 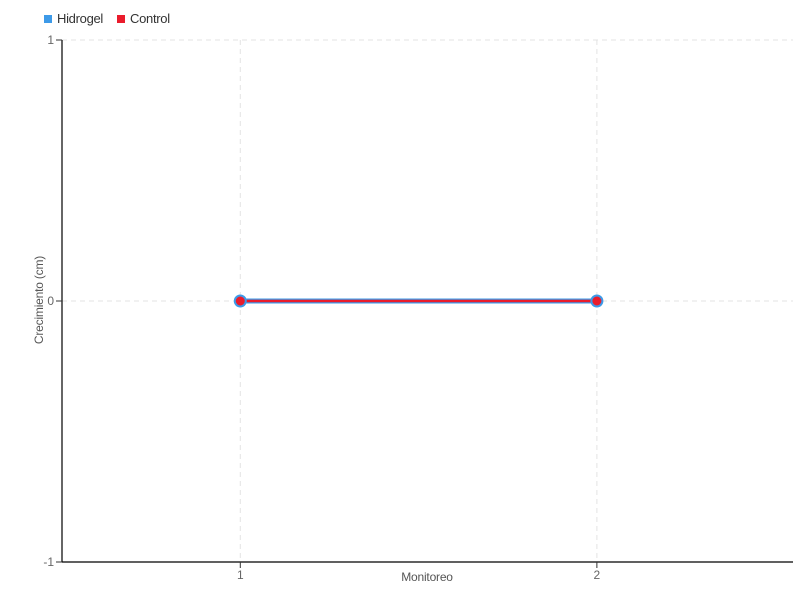 I want to click on legend-item-hidrogel: Hidrogel, so click(x=73, y=18).